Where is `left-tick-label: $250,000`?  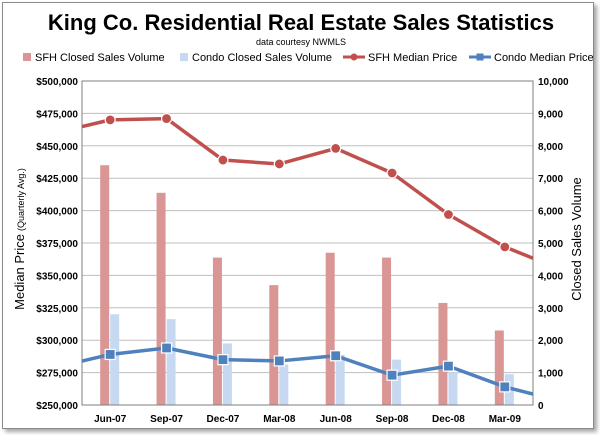
left-tick-label: $250,000 is located at coordinates (57, 406).